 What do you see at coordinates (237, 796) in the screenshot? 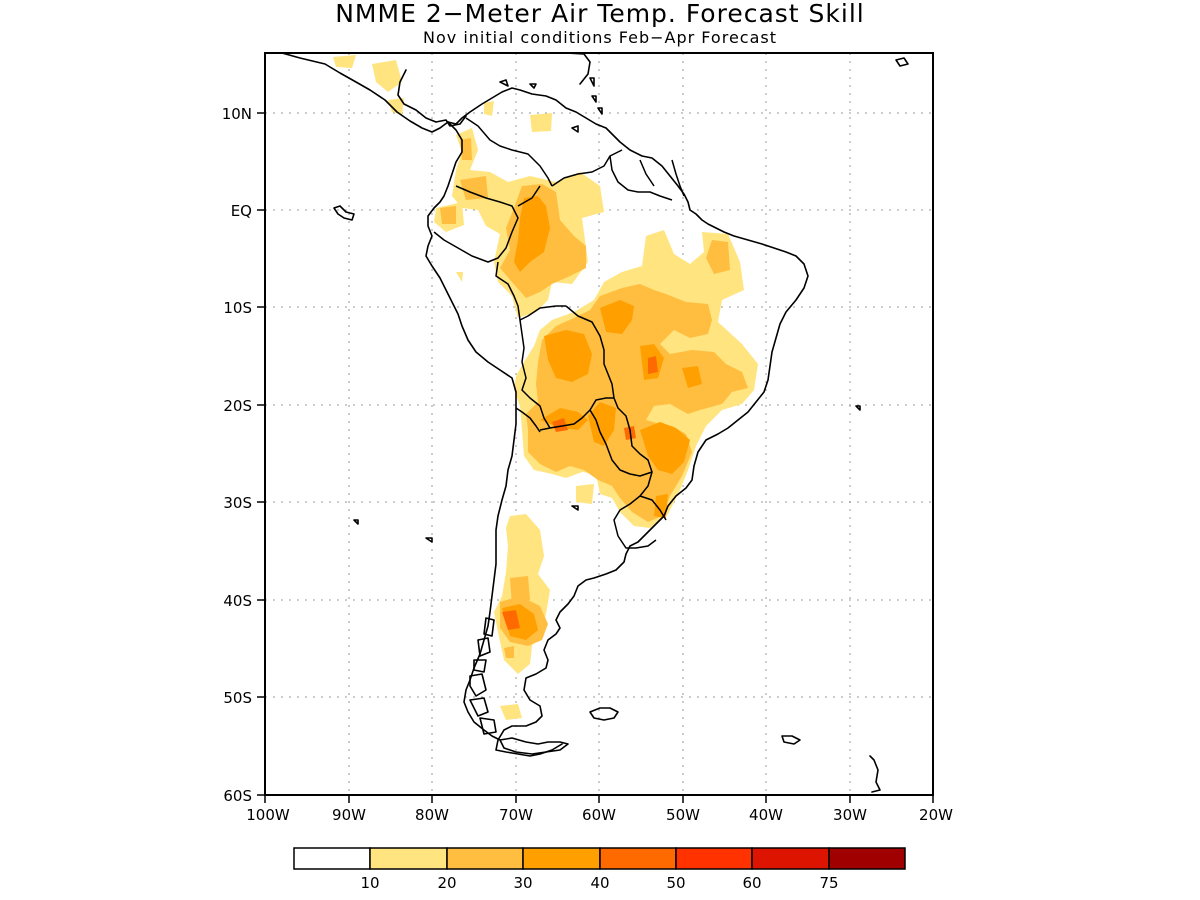
I see `lat-tick-label: 60S` at bounding box center [237, 796].